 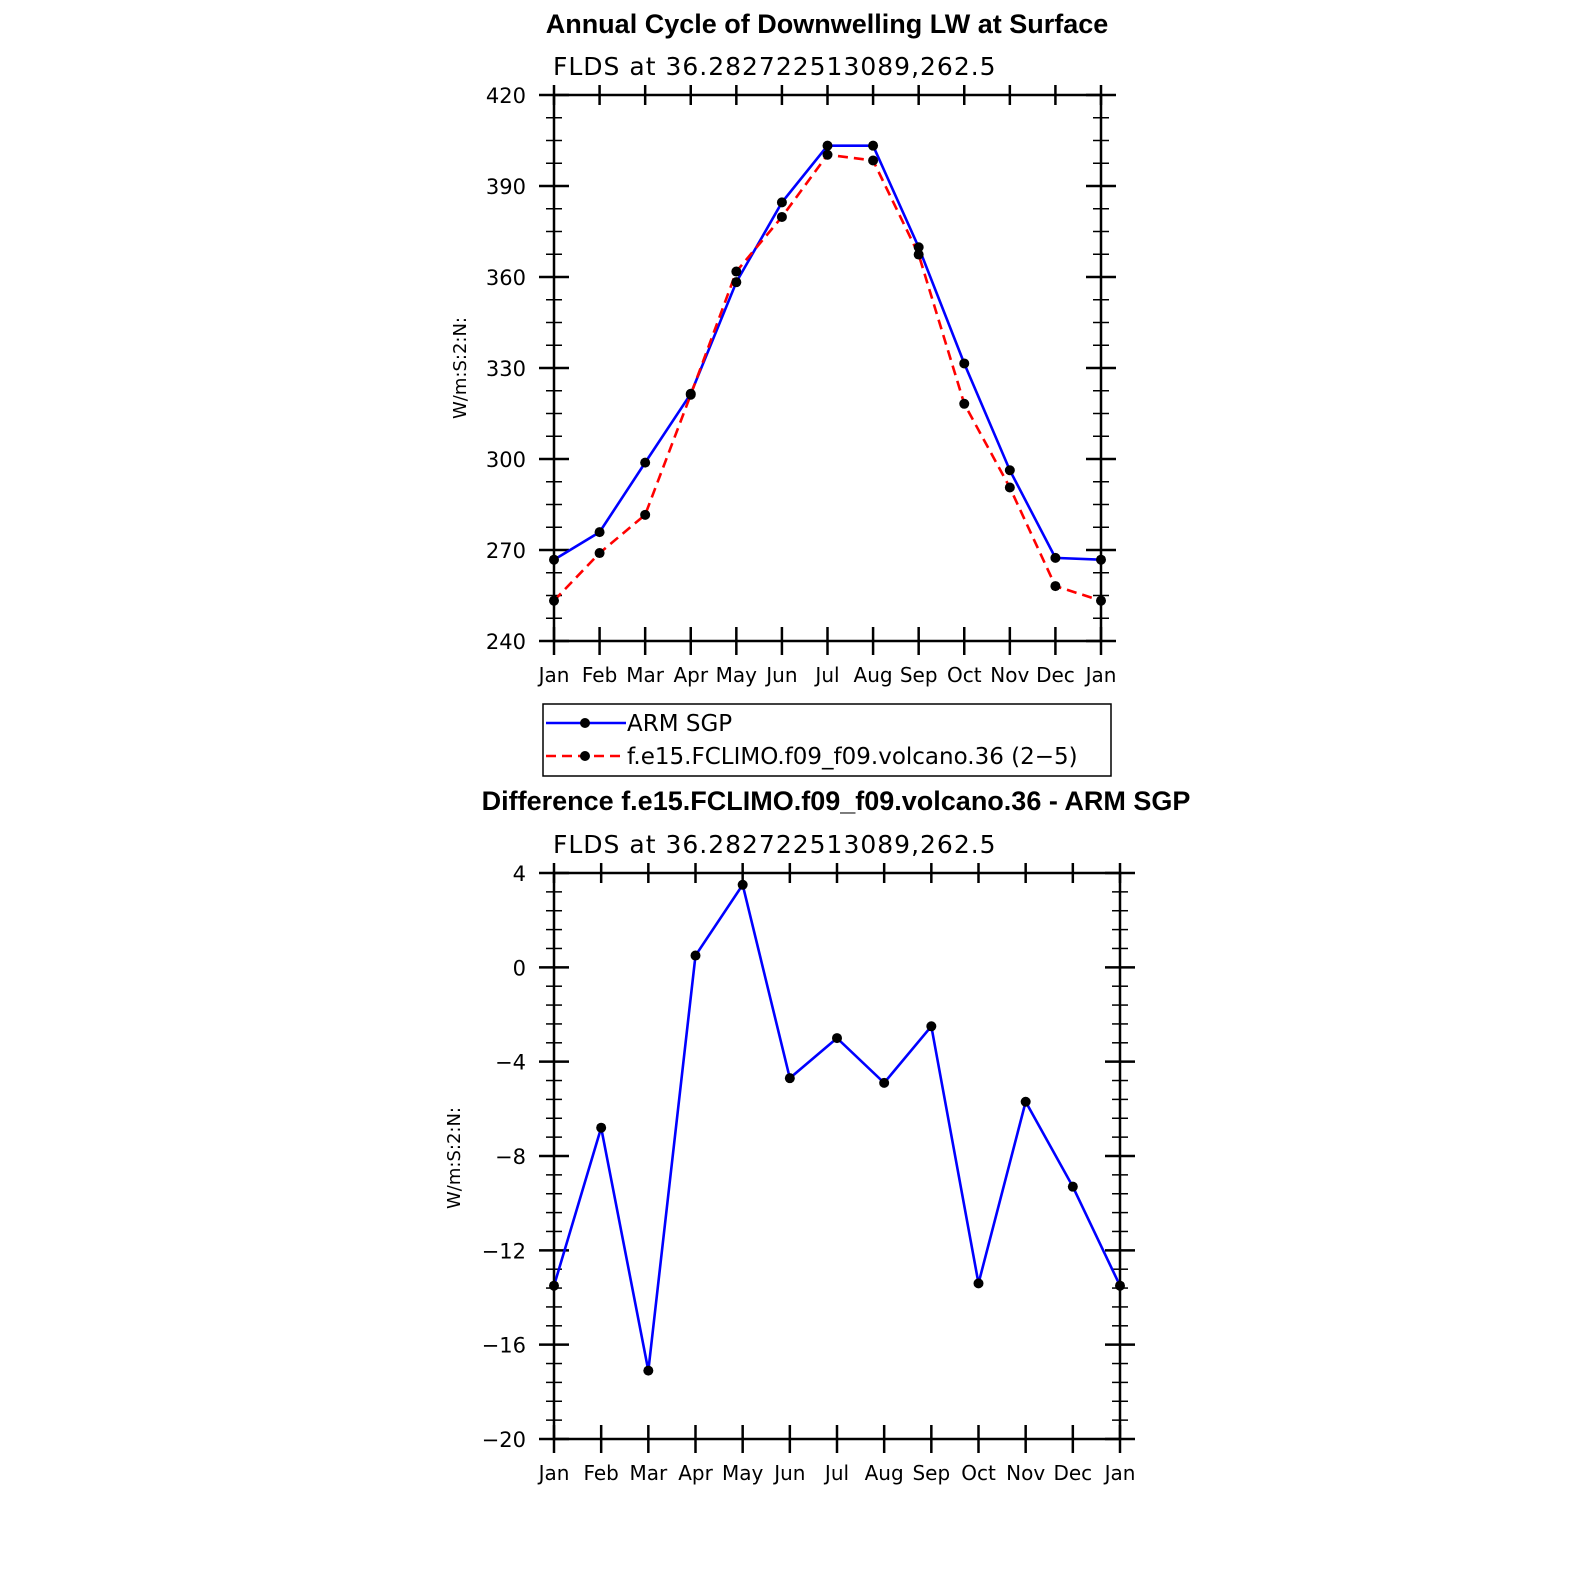 What do you see at coordinates (585, 756) in the screenshot?
I see `legend-marker-model` at bounding box center [585, 756].